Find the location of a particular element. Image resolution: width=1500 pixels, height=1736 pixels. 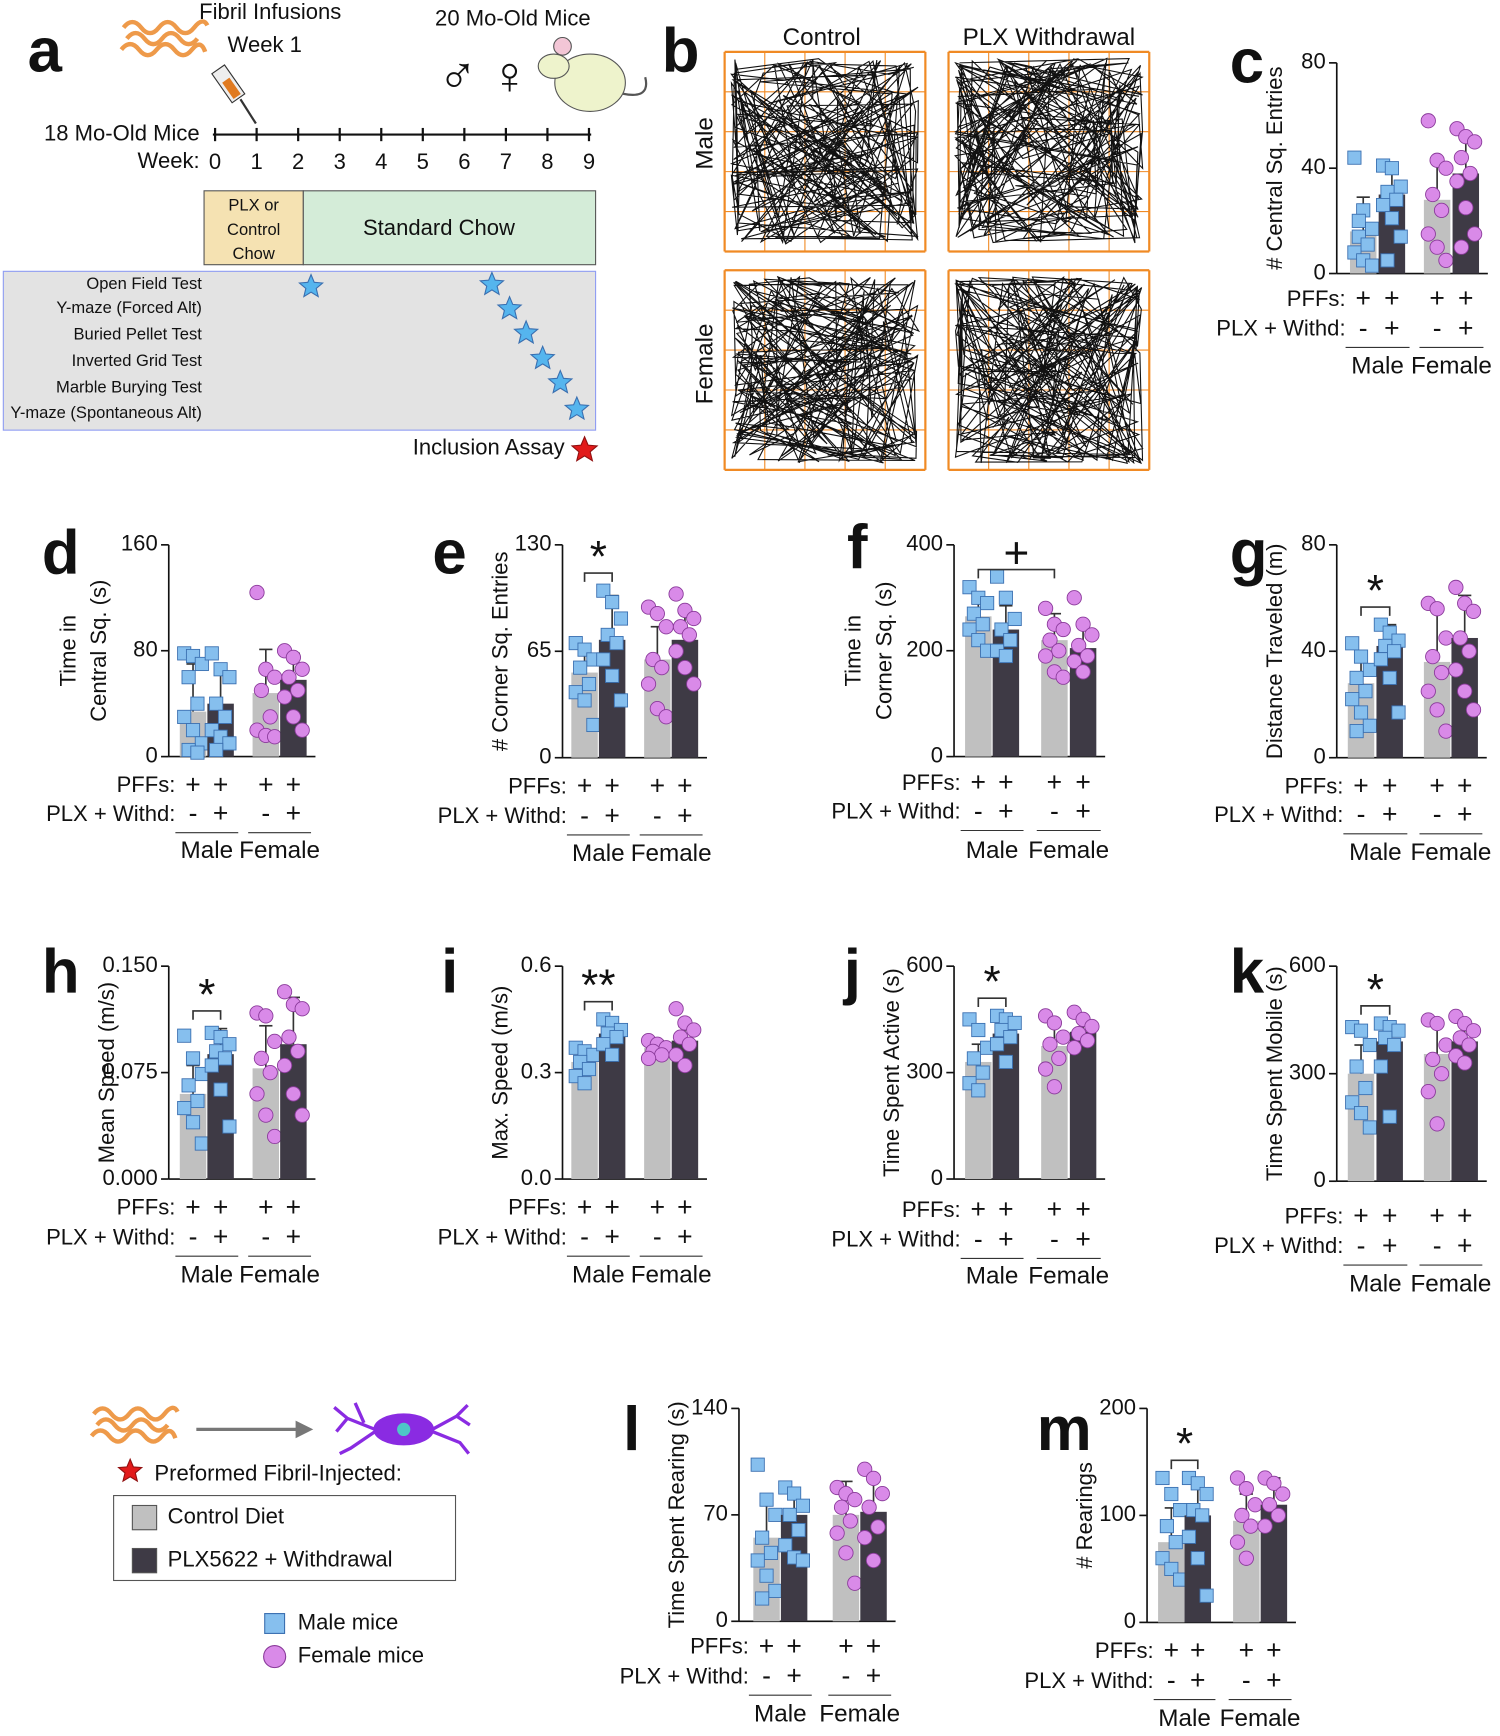

row-label: Male is located at coordinates (704, 143).